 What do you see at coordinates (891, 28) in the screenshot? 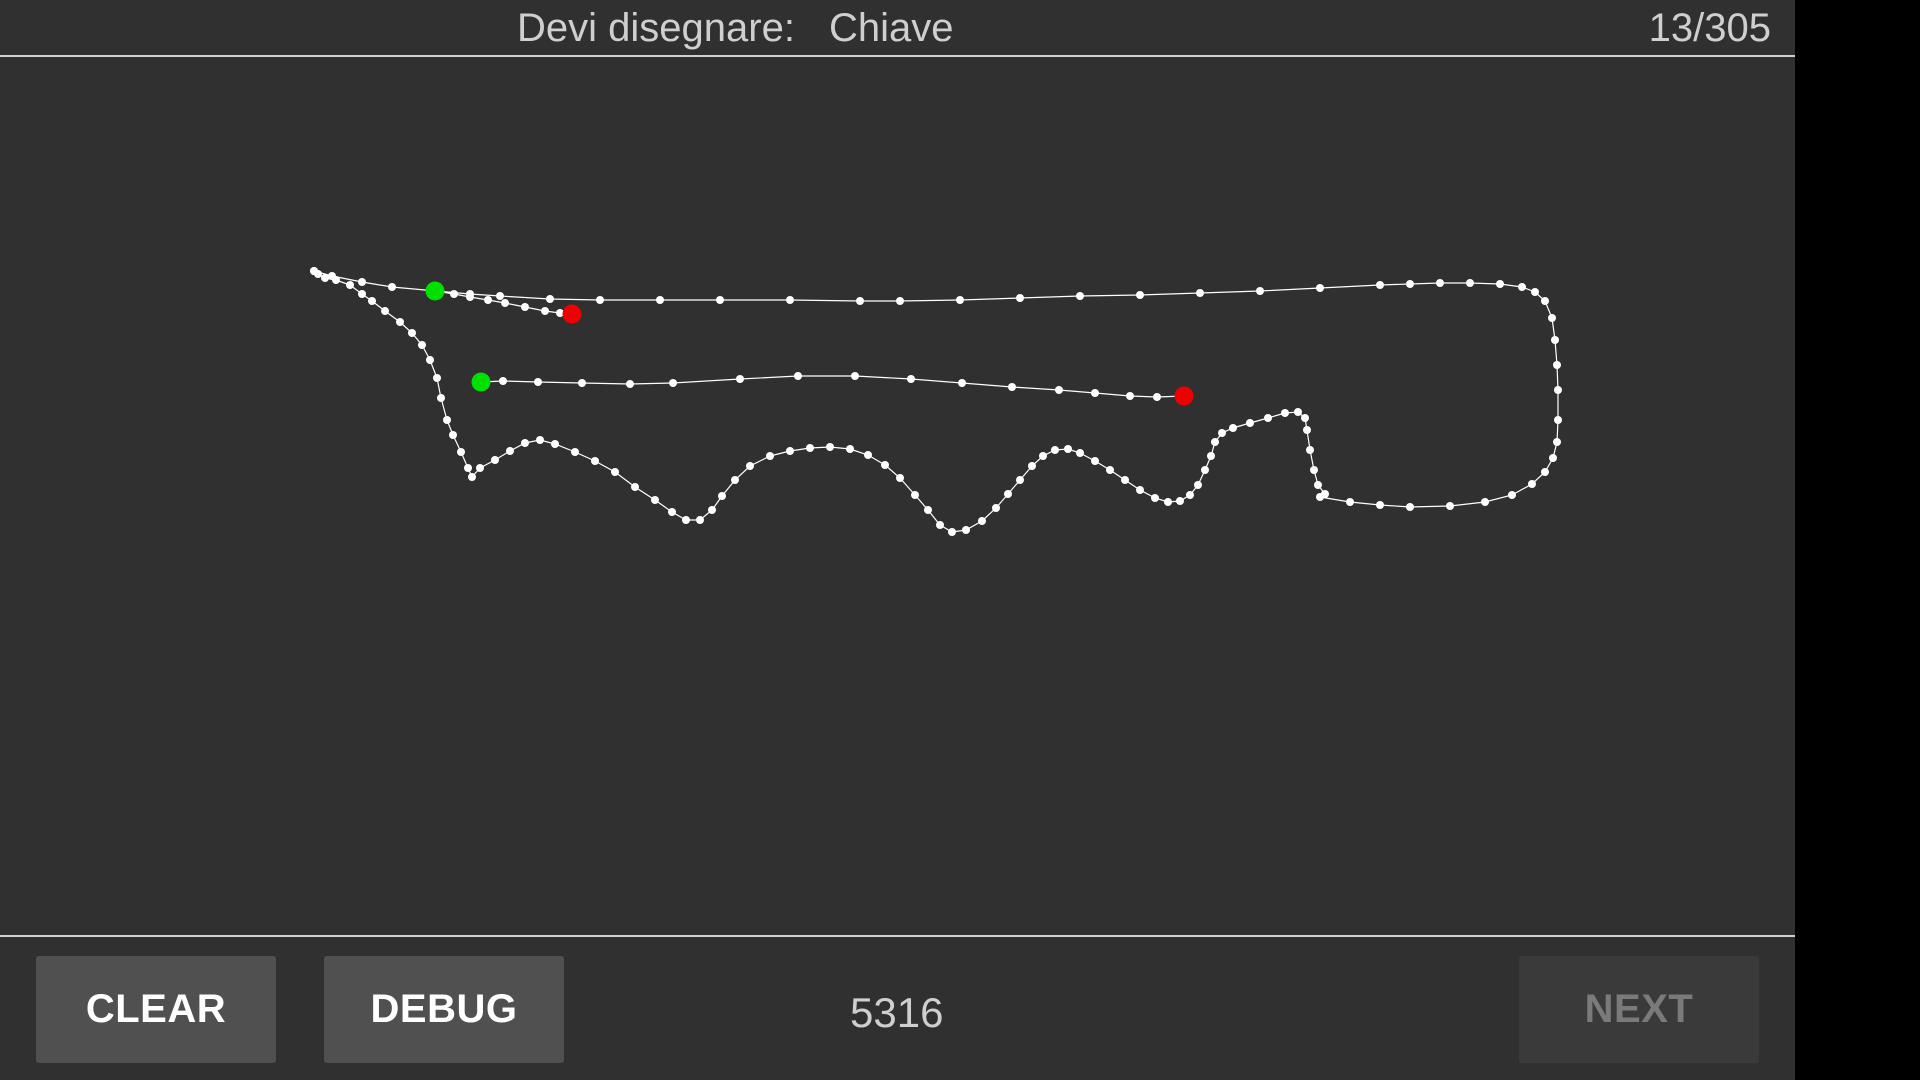
I see `target-word: Chiave` at bounding box center [891, 28].